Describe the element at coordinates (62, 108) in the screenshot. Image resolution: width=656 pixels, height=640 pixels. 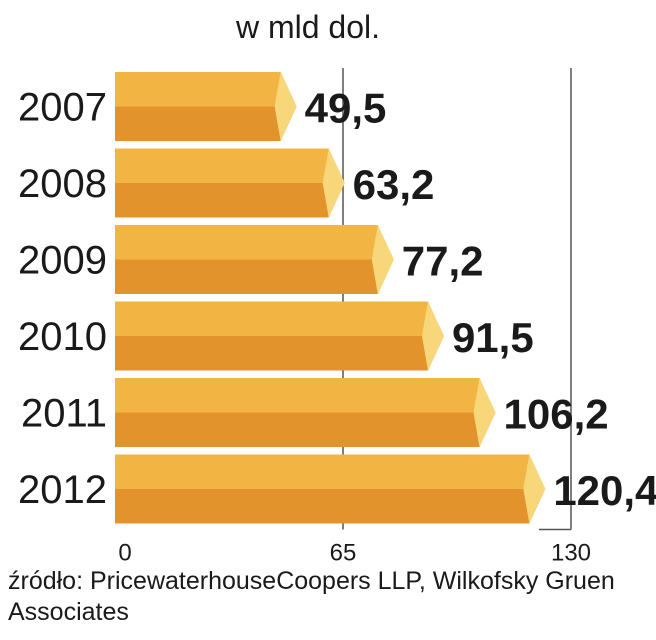
I see `category-label: 2007` at that location.